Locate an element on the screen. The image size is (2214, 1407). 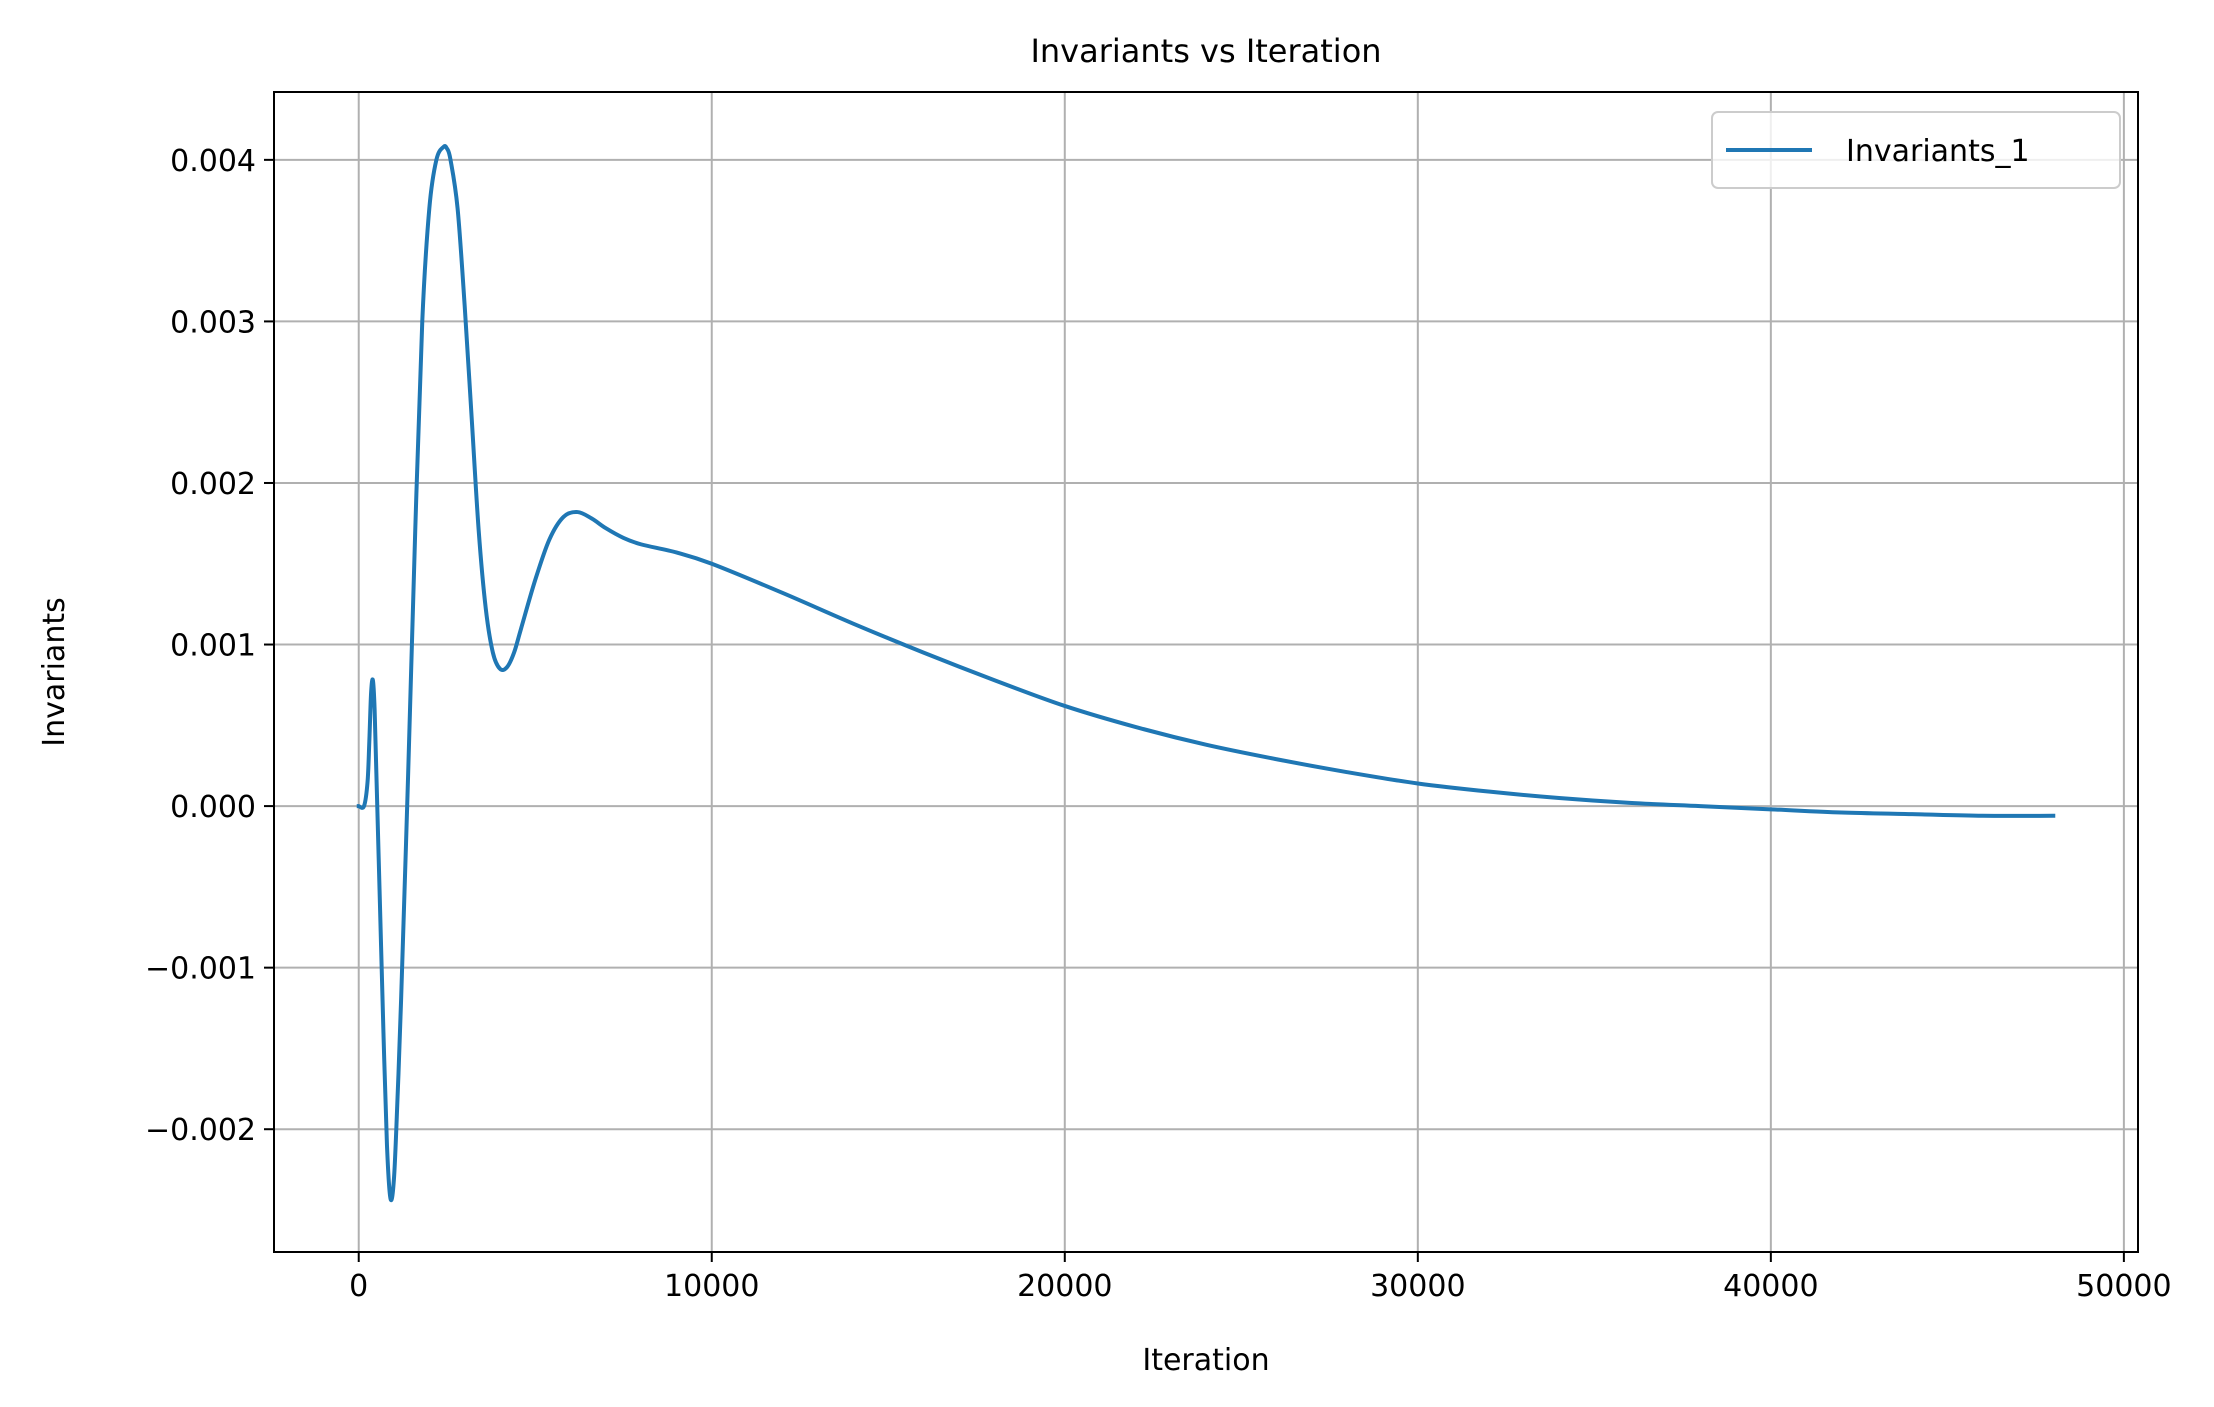
y-tick-label: −0.001 is located at coordinates (200, 969).